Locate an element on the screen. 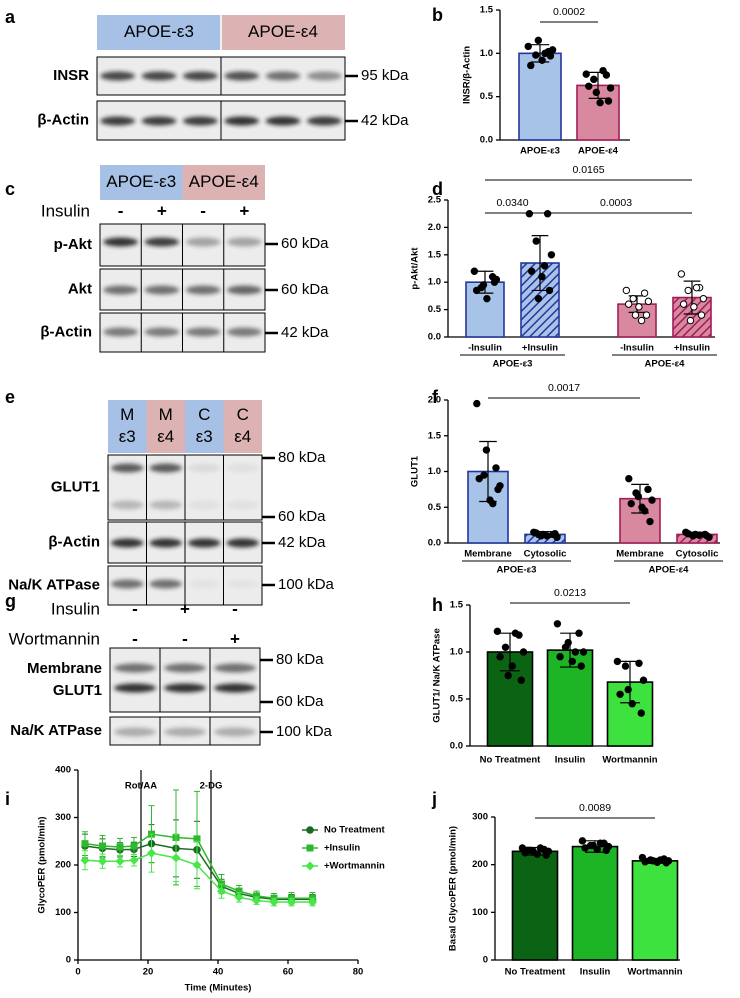  row-label: GLUT1 is located at coordinates (75, 486).